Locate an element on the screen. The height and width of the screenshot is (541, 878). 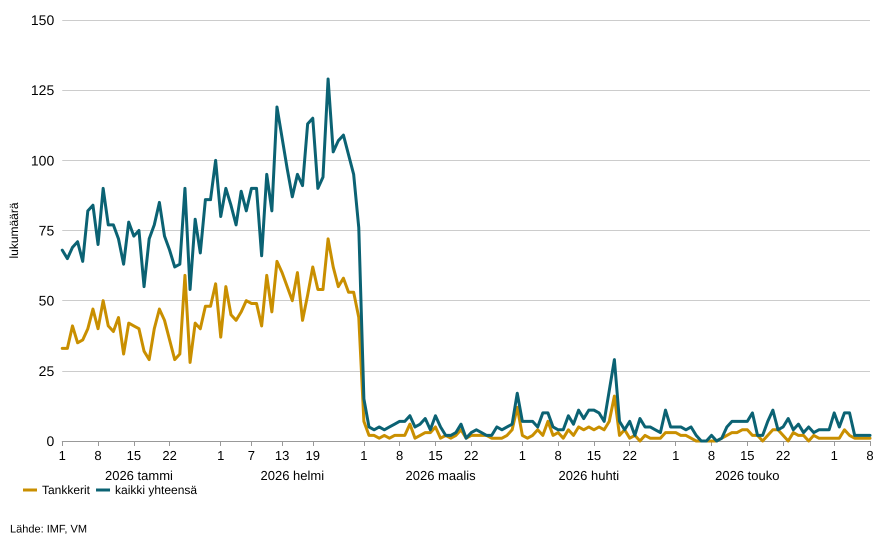
y-tick-label: 0 is located at coordinates (50, 441).